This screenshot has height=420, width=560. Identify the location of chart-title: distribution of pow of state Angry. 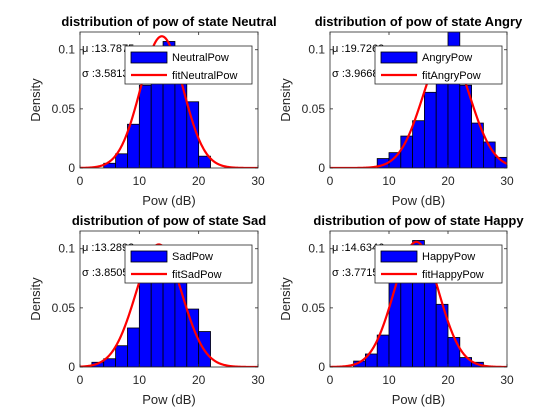
(419, 21).